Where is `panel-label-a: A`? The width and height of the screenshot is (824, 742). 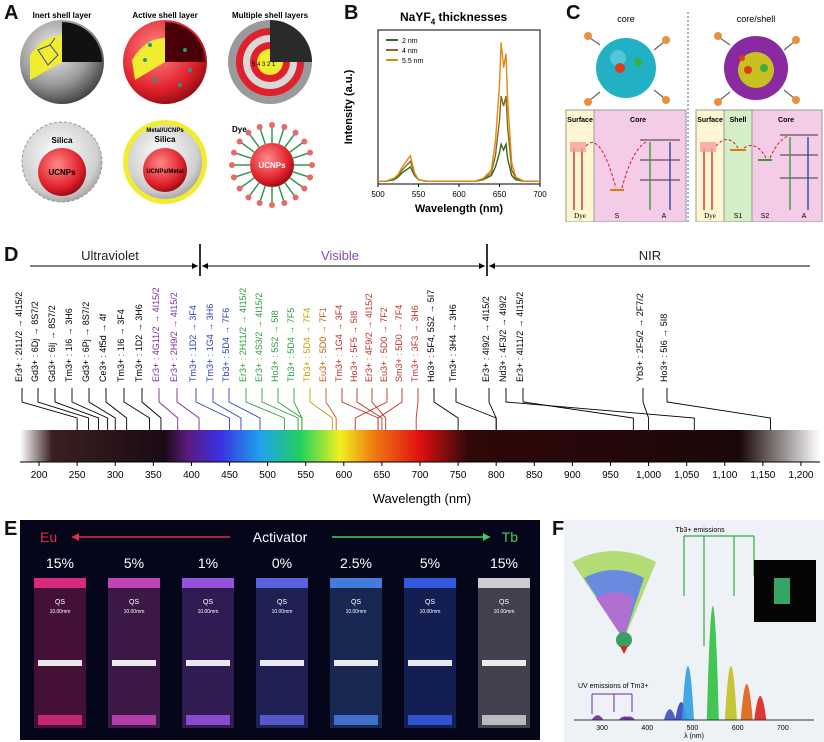 panel-label-a: A is located at coordinates (11, 13).